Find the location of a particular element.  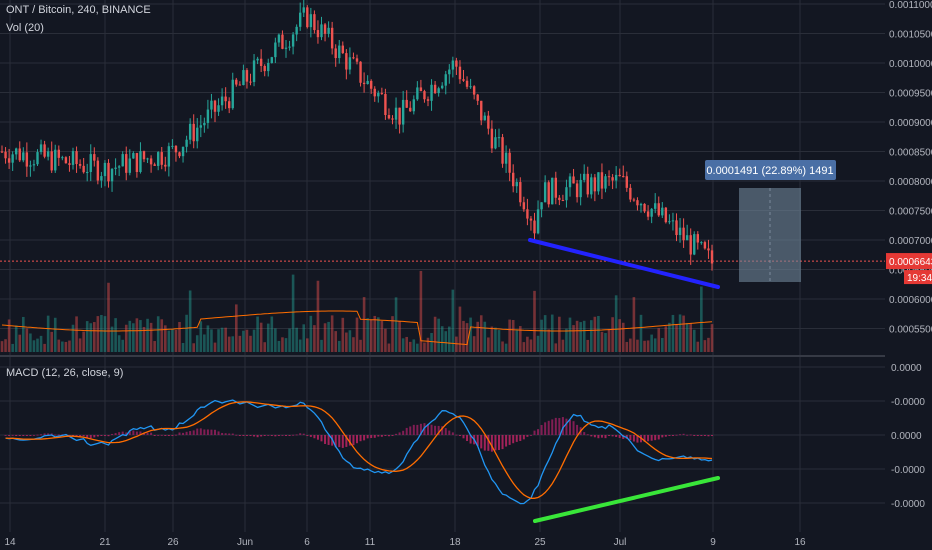

symbol-title: ONT / Bitcoin, 240, BINANCE is located at coordinates (78, 10).